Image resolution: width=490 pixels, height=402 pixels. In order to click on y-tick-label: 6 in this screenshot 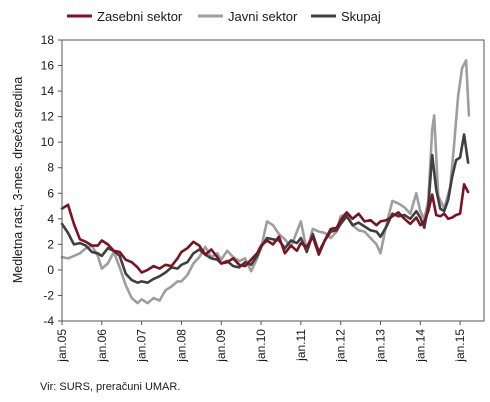, I will do `click(50, 193)`.